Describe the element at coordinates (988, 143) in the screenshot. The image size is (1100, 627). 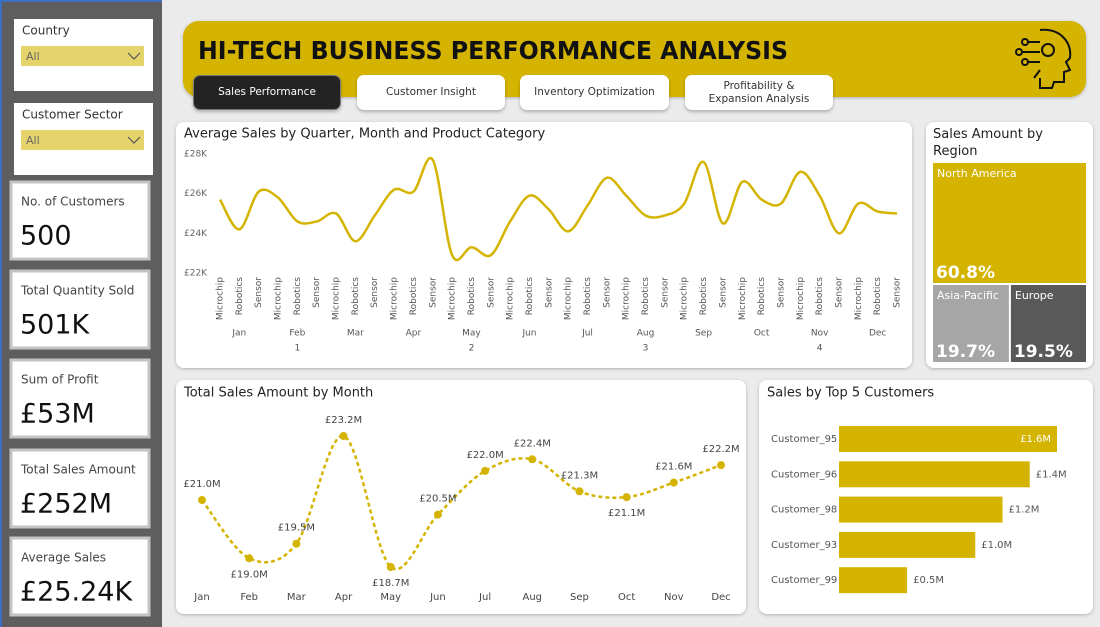
I see `chart-title: Sales Amount by Region` at that location.